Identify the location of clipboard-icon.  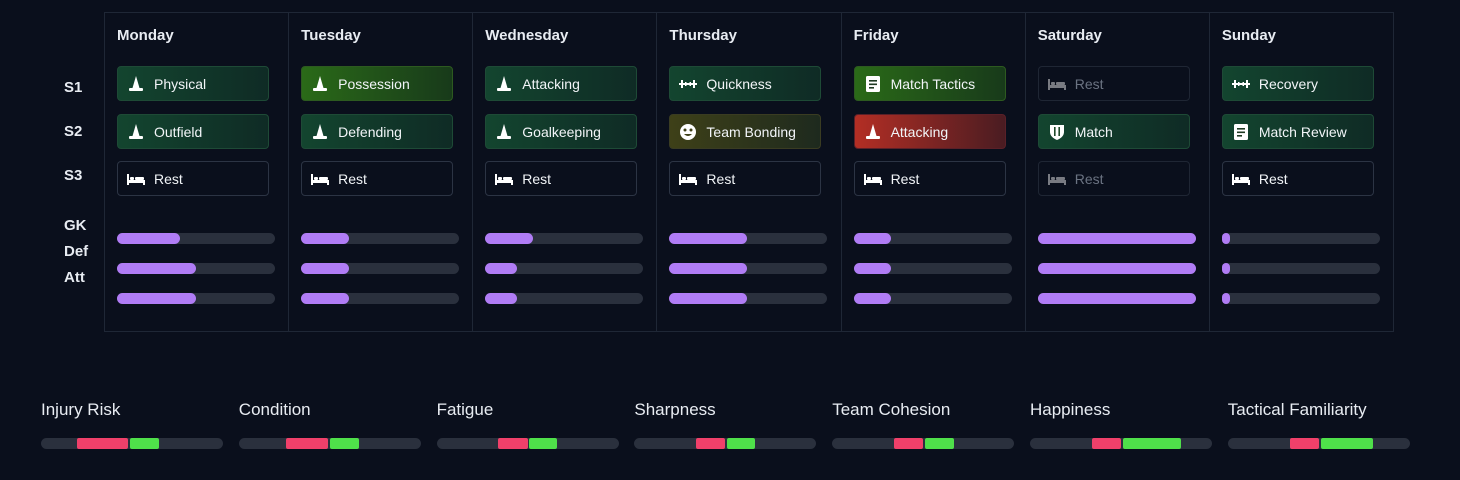
(873, 84).